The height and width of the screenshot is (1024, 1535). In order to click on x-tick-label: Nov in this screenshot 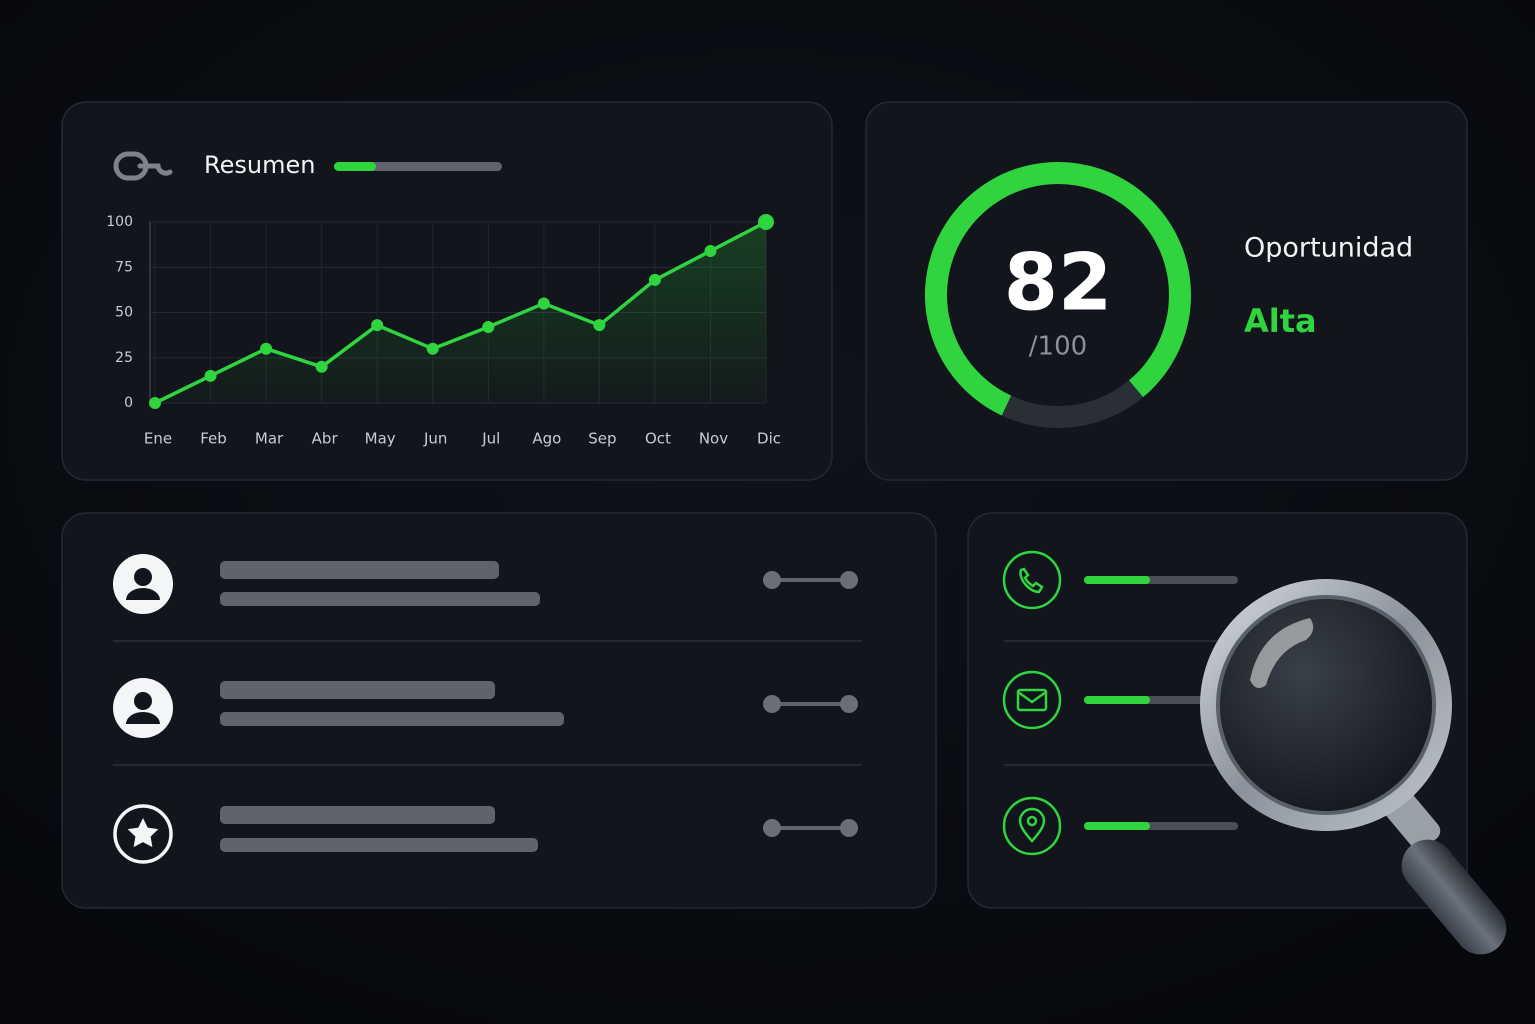, I will do `click(713, 439)`.